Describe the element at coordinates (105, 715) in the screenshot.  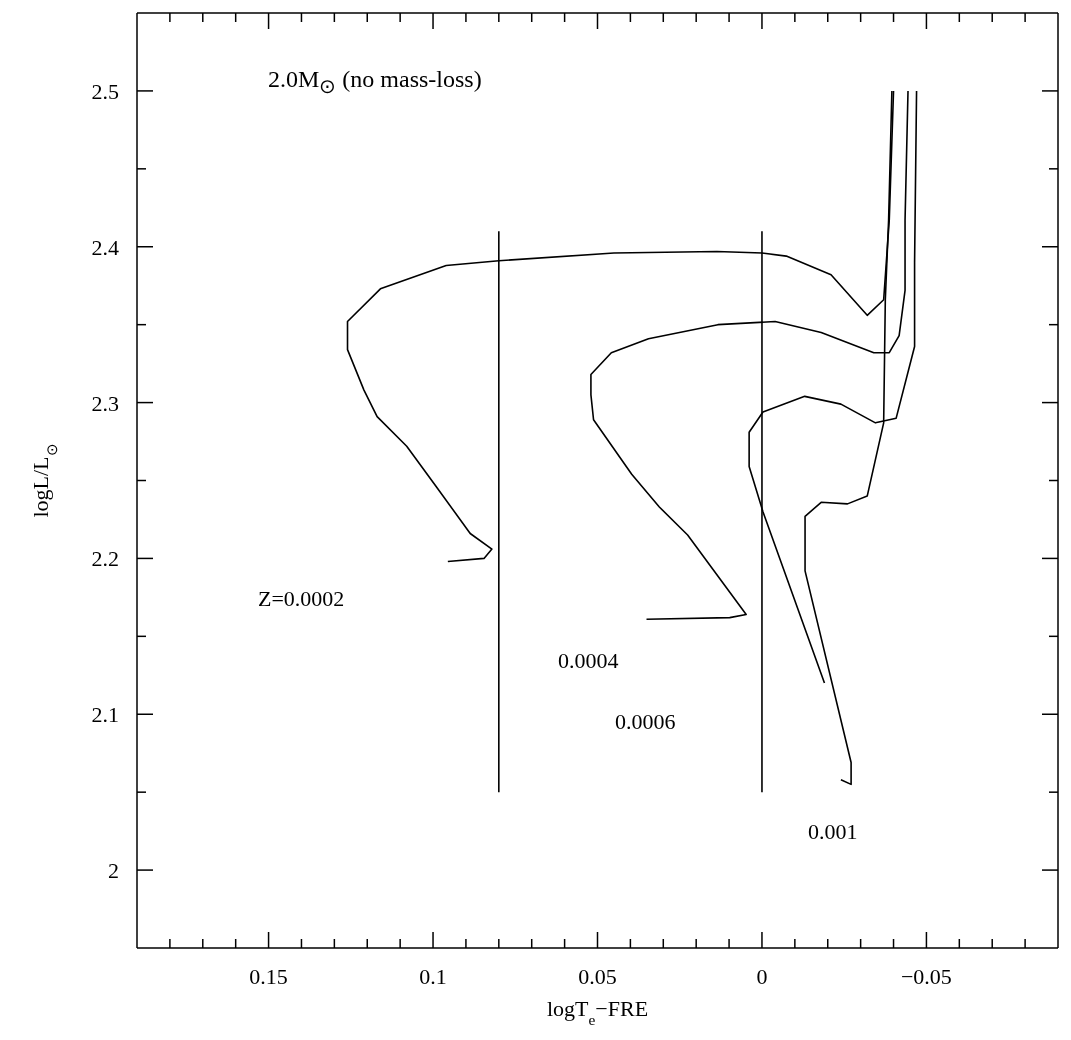
I see `y-tick-label: 2.1` at that location.